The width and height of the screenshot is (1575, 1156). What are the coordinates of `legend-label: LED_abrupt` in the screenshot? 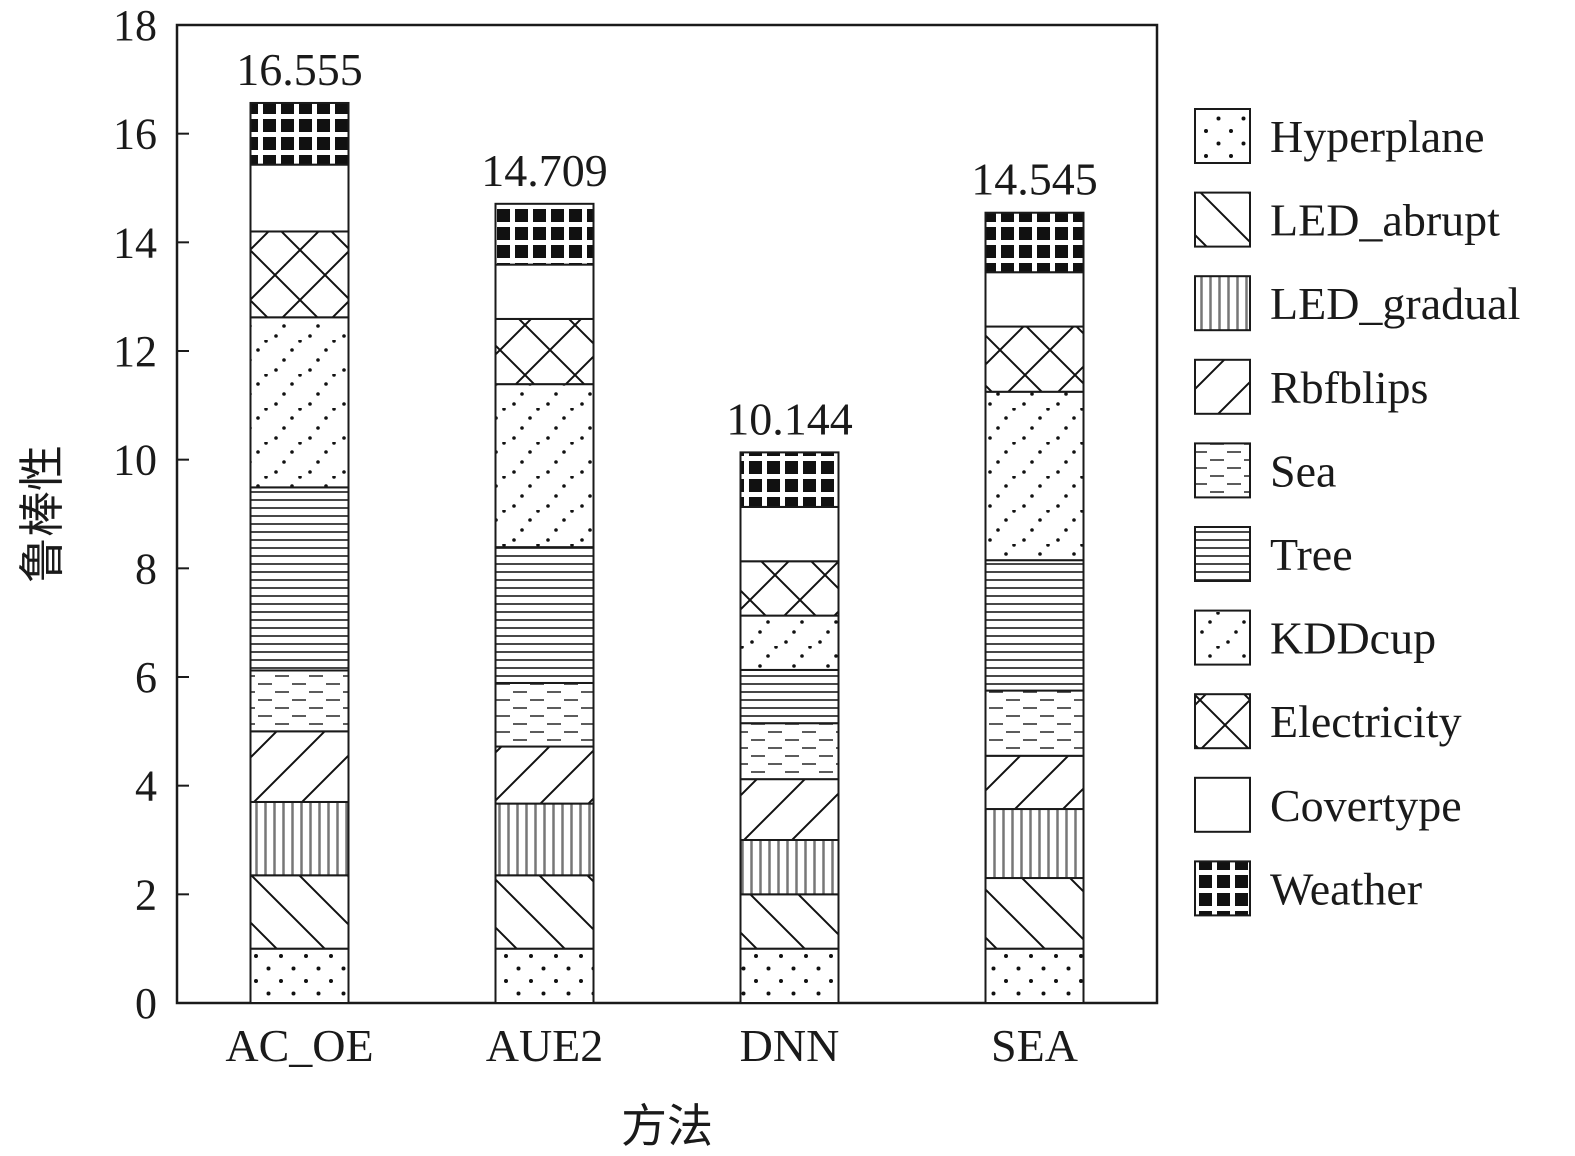 It's located at (1385, 220).